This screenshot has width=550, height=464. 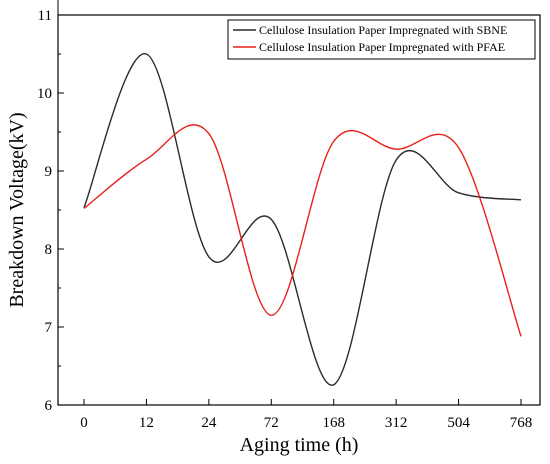 What do you see at coordinates (271, 423) in the screenshot?
I see `x-tick-label: 72` at bounding box center [271, 423].